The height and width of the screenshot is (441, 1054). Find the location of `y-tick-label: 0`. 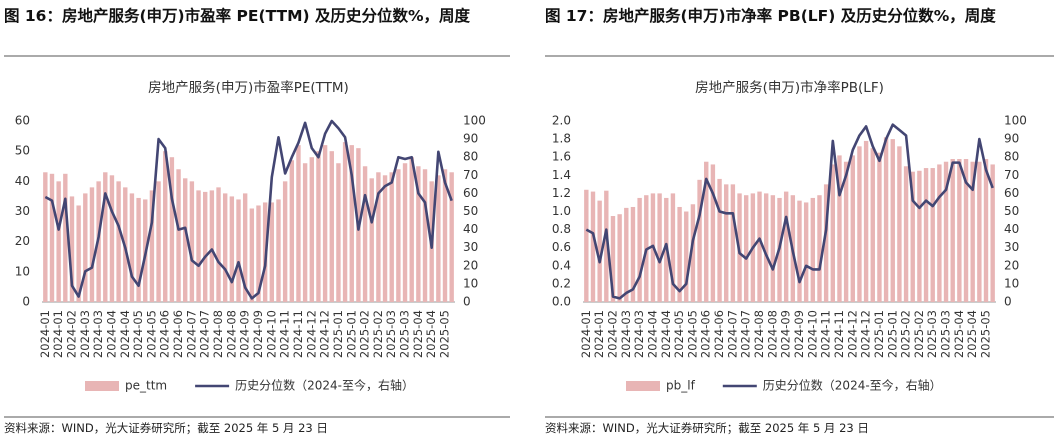

y-tick-label: 0 is located at coordinates (26, 302).